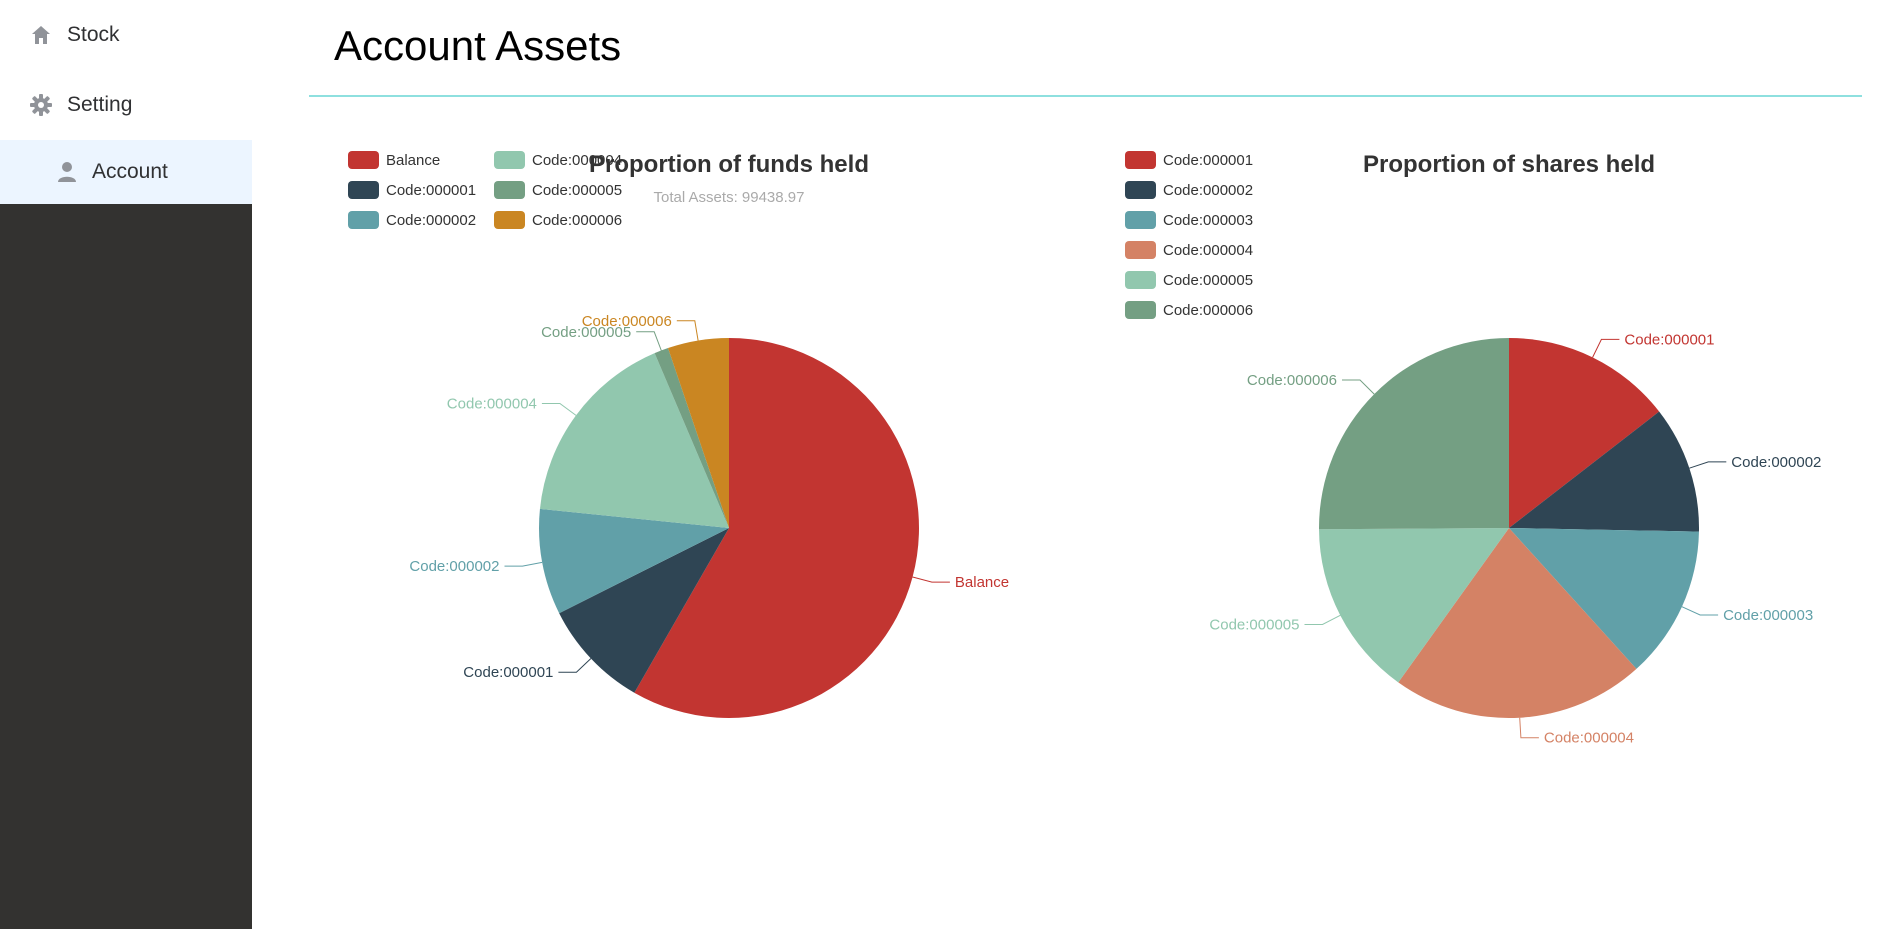 This screenshot has width=1892, height=929. Describe the element at coordinates (931, 579) in the screenshot. I see `label-line-balance` at that location.